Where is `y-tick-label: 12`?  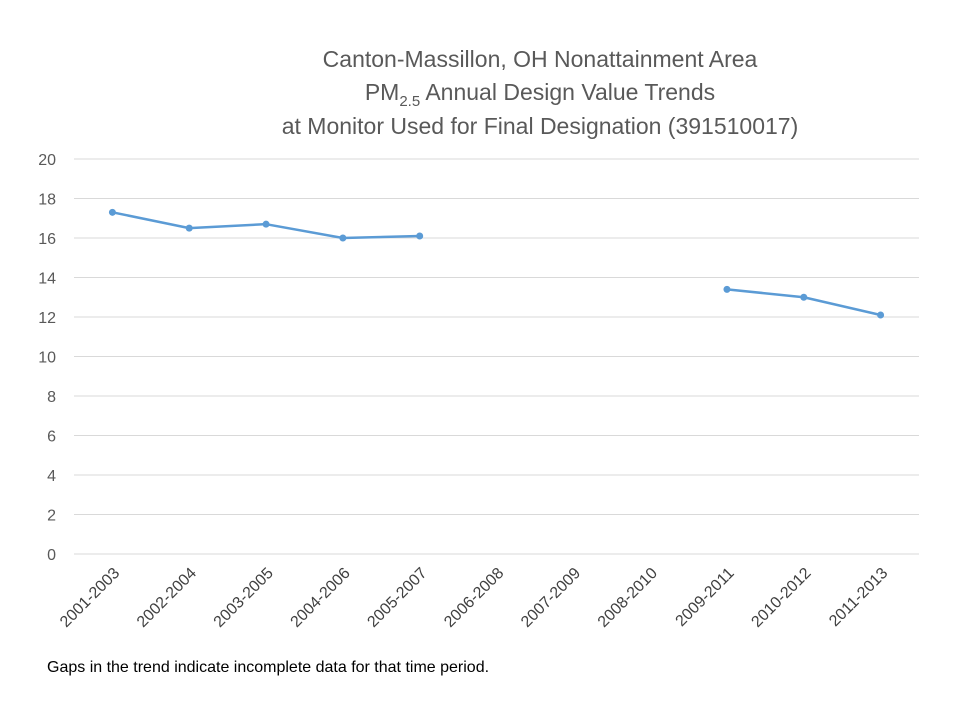 y-tick-label: 12 is located at coordinates (47, 318).